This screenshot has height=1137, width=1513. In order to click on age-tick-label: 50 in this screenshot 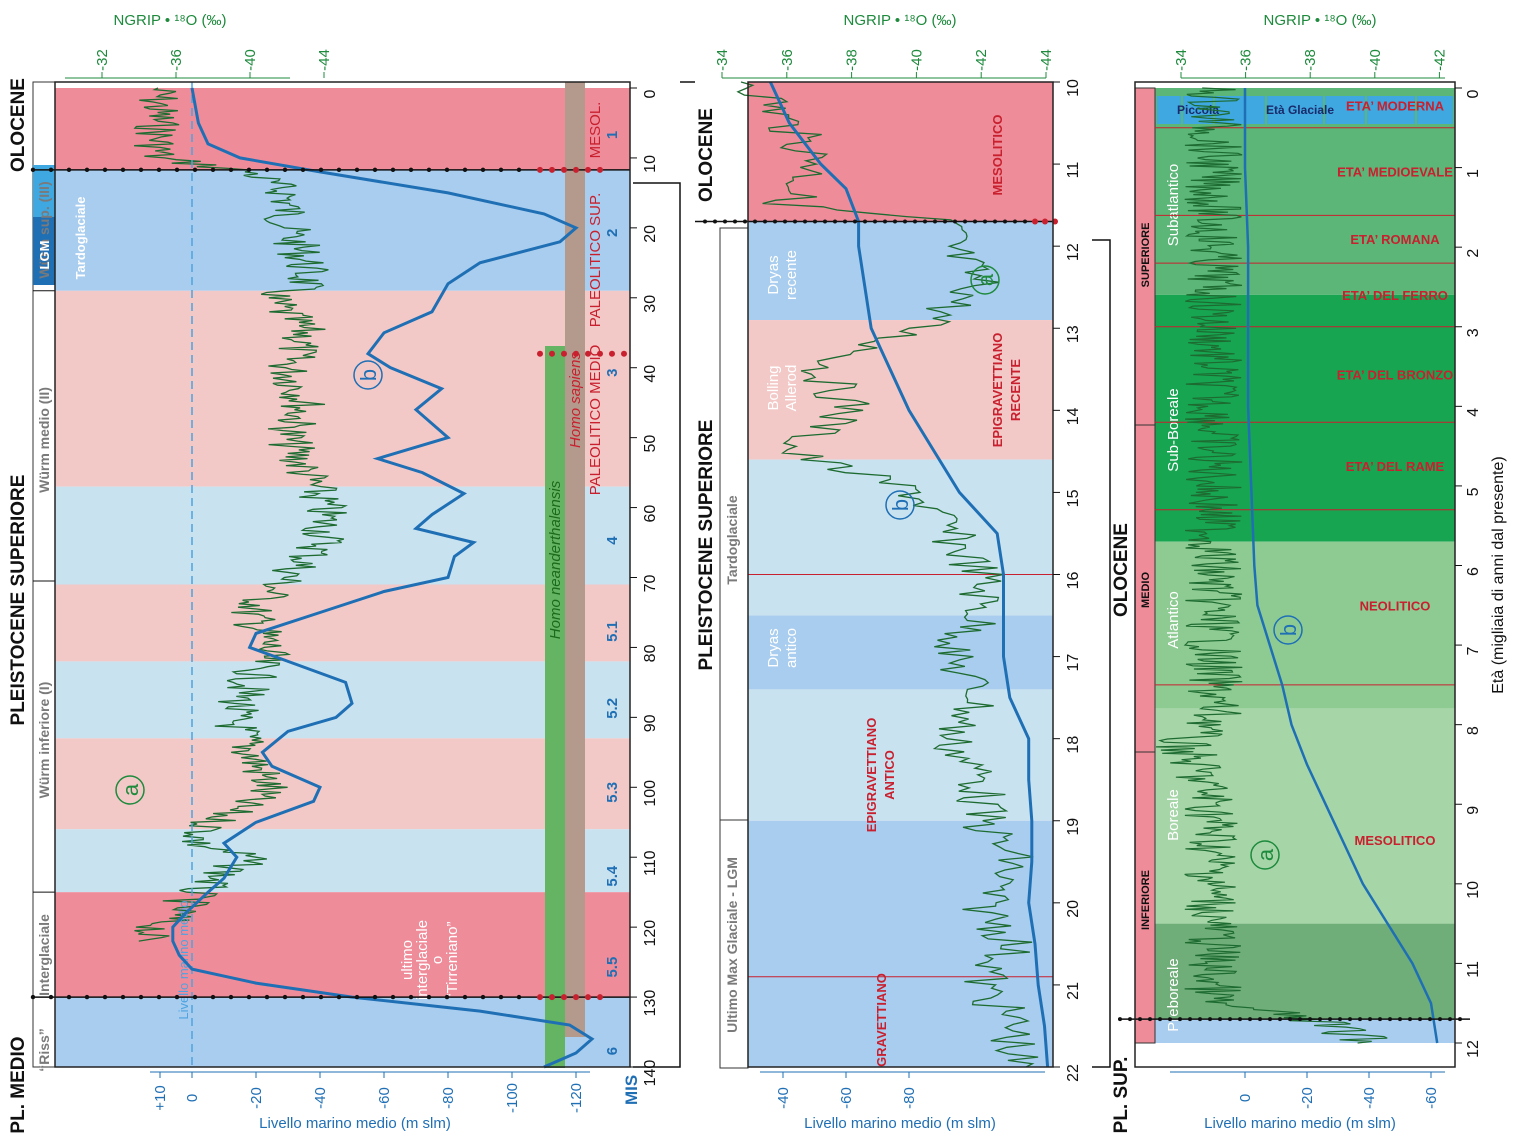, I will do `click(650, 444)`.